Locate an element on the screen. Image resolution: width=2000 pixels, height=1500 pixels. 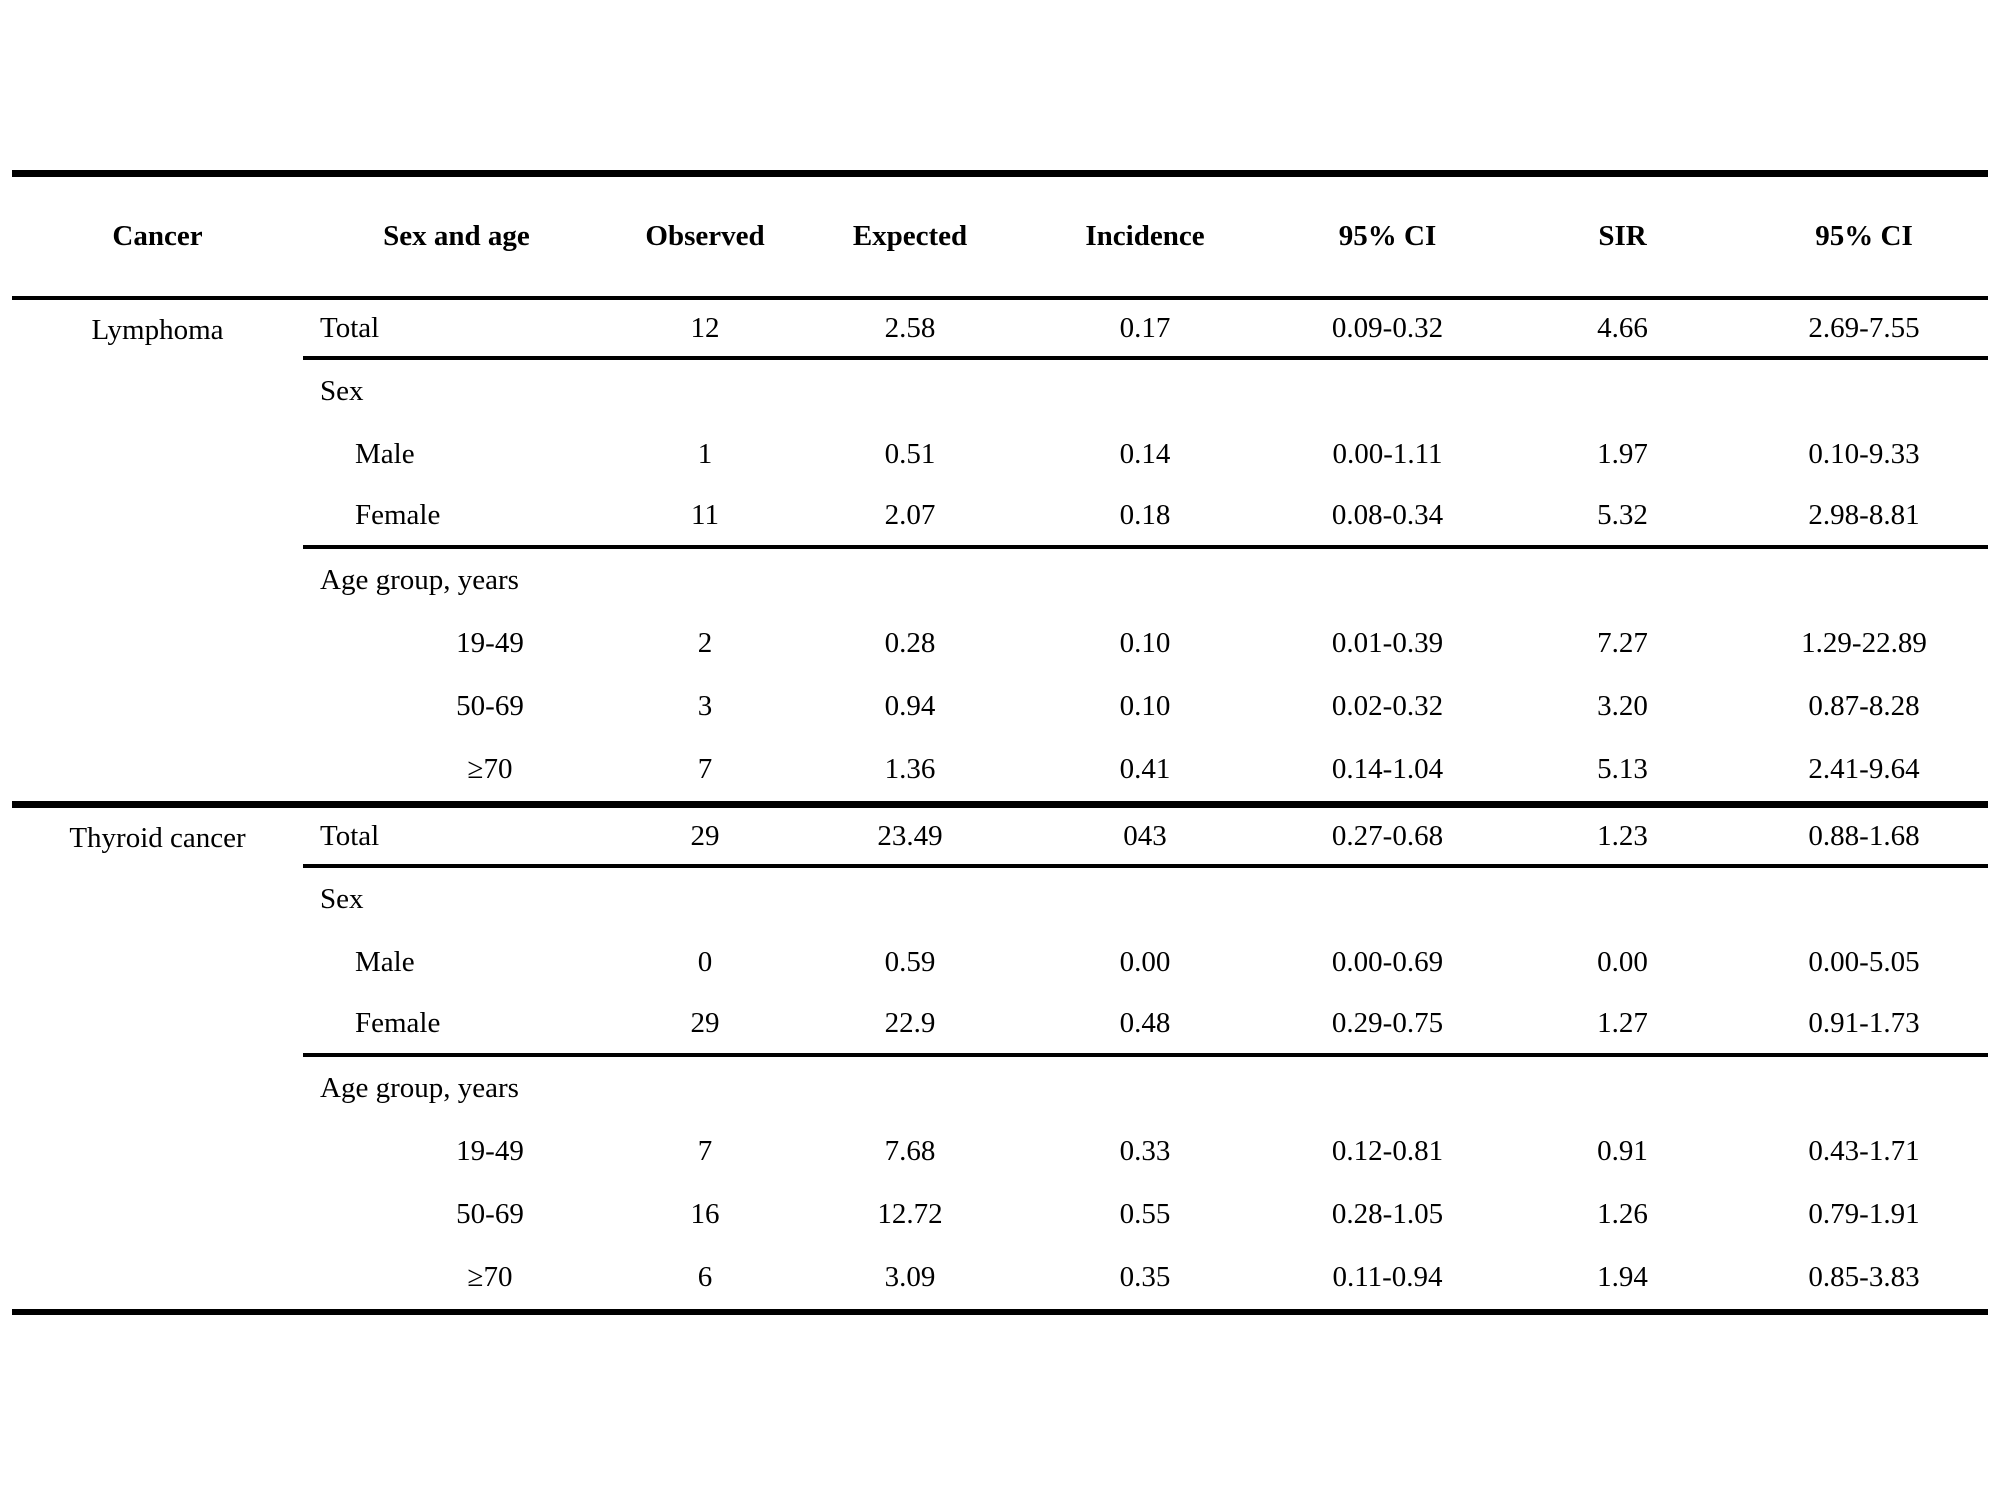
cell-incidence: 0.17 is located at coordinates (1145, 327).